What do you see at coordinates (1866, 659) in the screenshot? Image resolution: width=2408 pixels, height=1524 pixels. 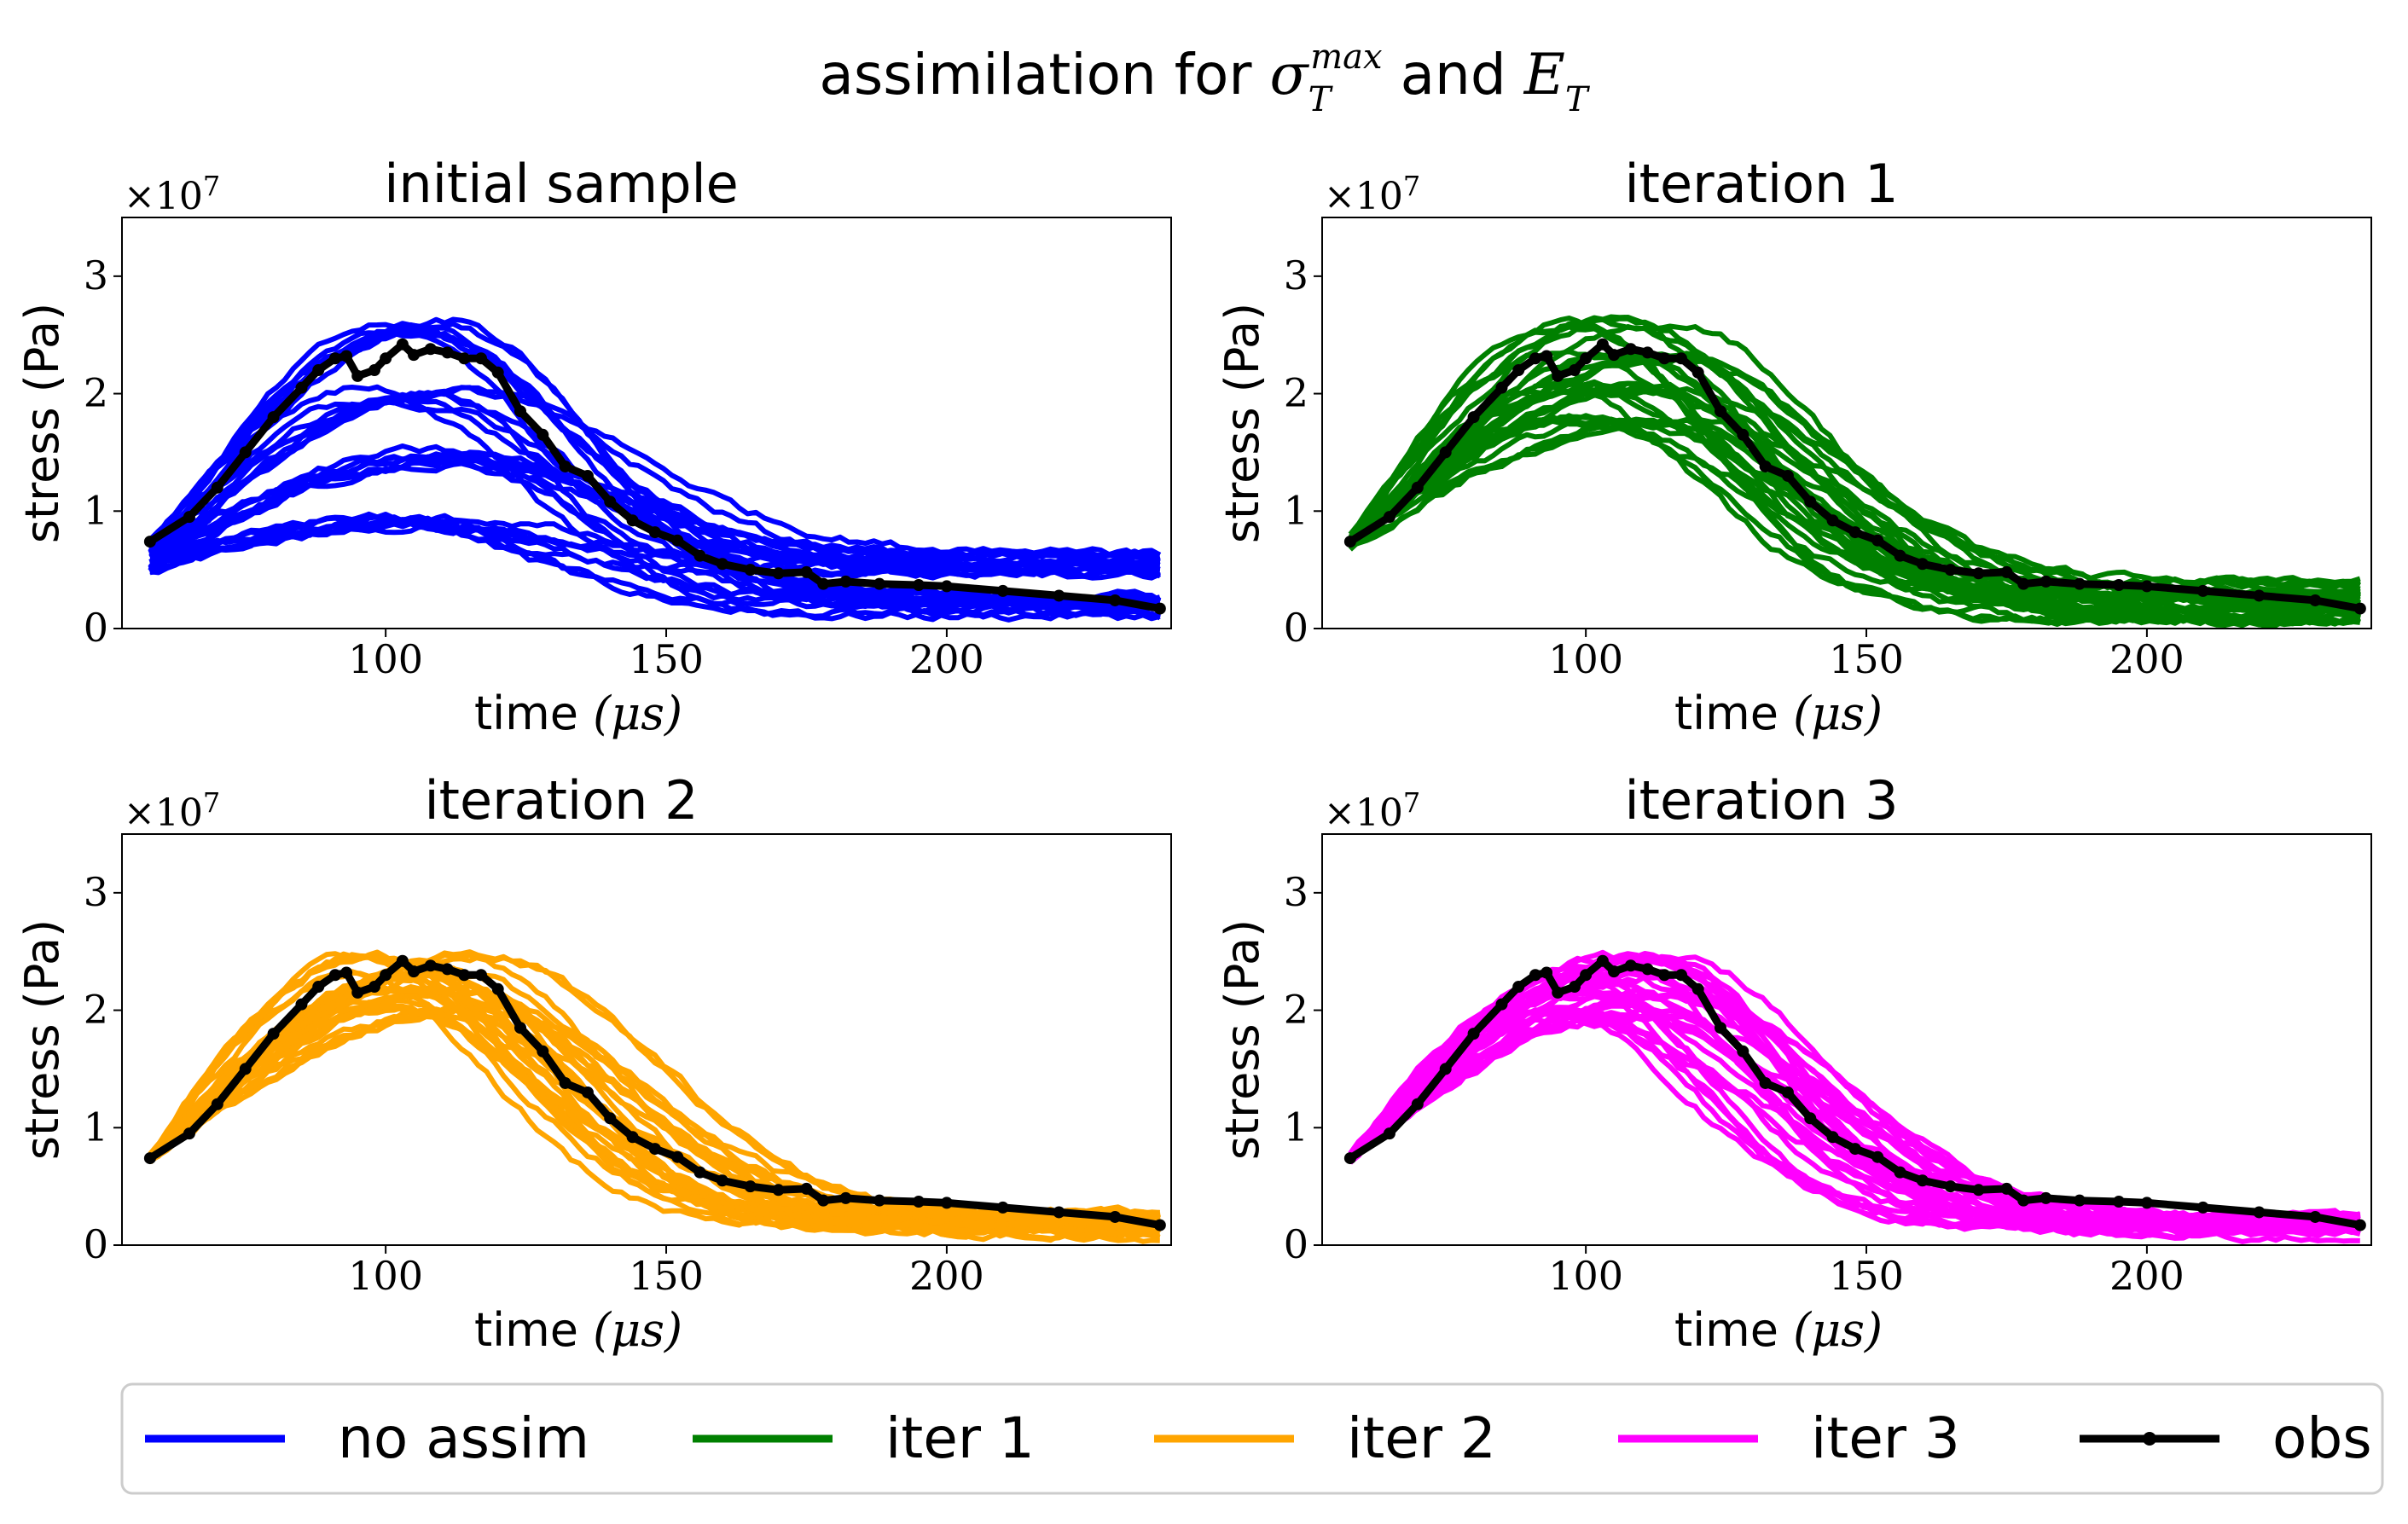 I see `x-tick-label: 150` at bounding box center [1866, 659].